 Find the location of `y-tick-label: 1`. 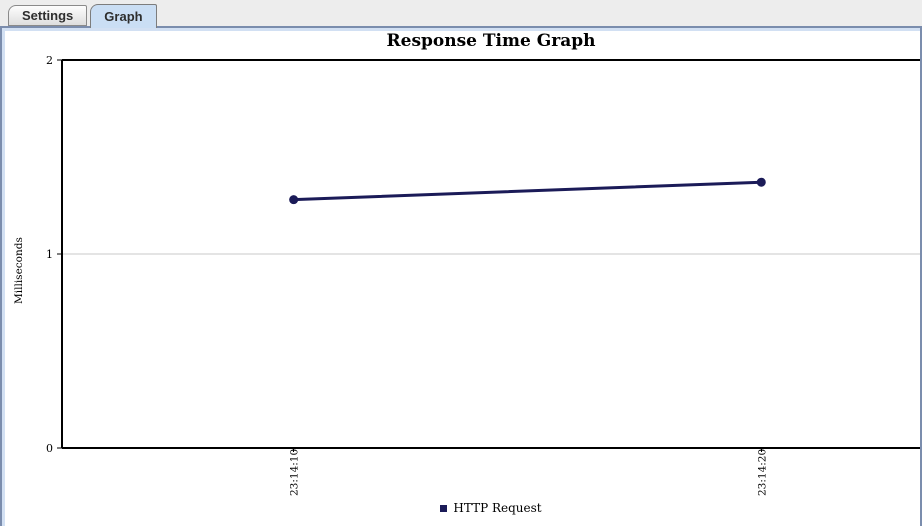

y-tick-label: 1 is located at coordinates (49, 254).